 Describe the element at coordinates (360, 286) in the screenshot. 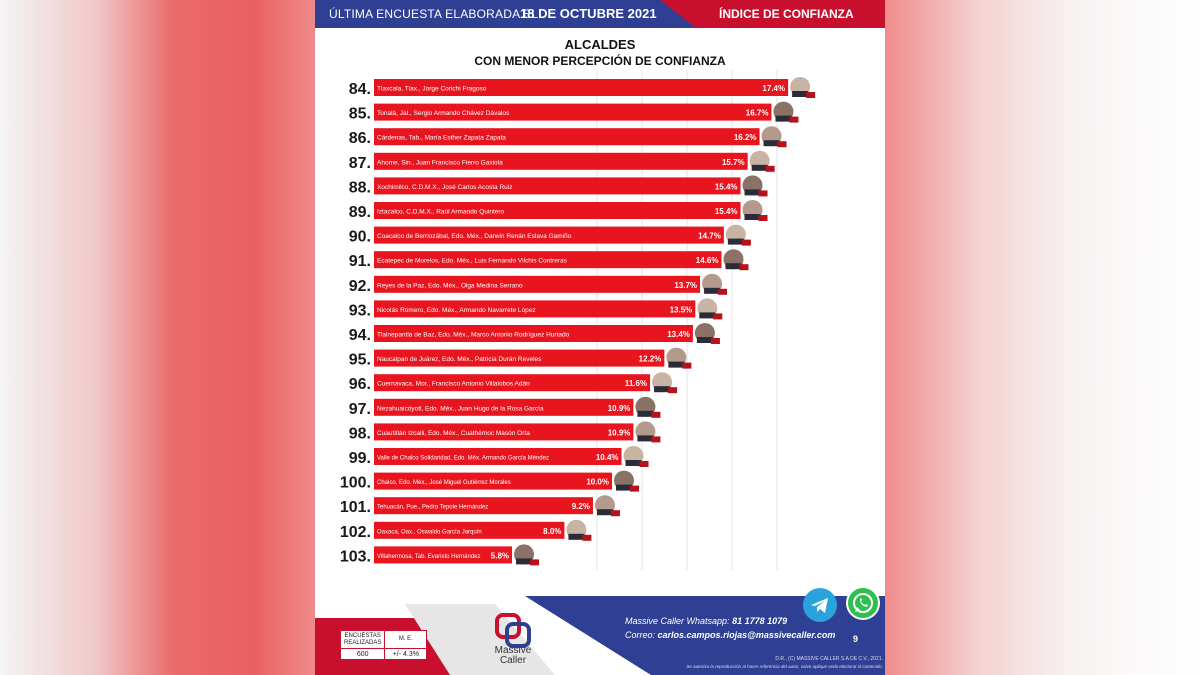

I see `rank-label: 92.` at that location.